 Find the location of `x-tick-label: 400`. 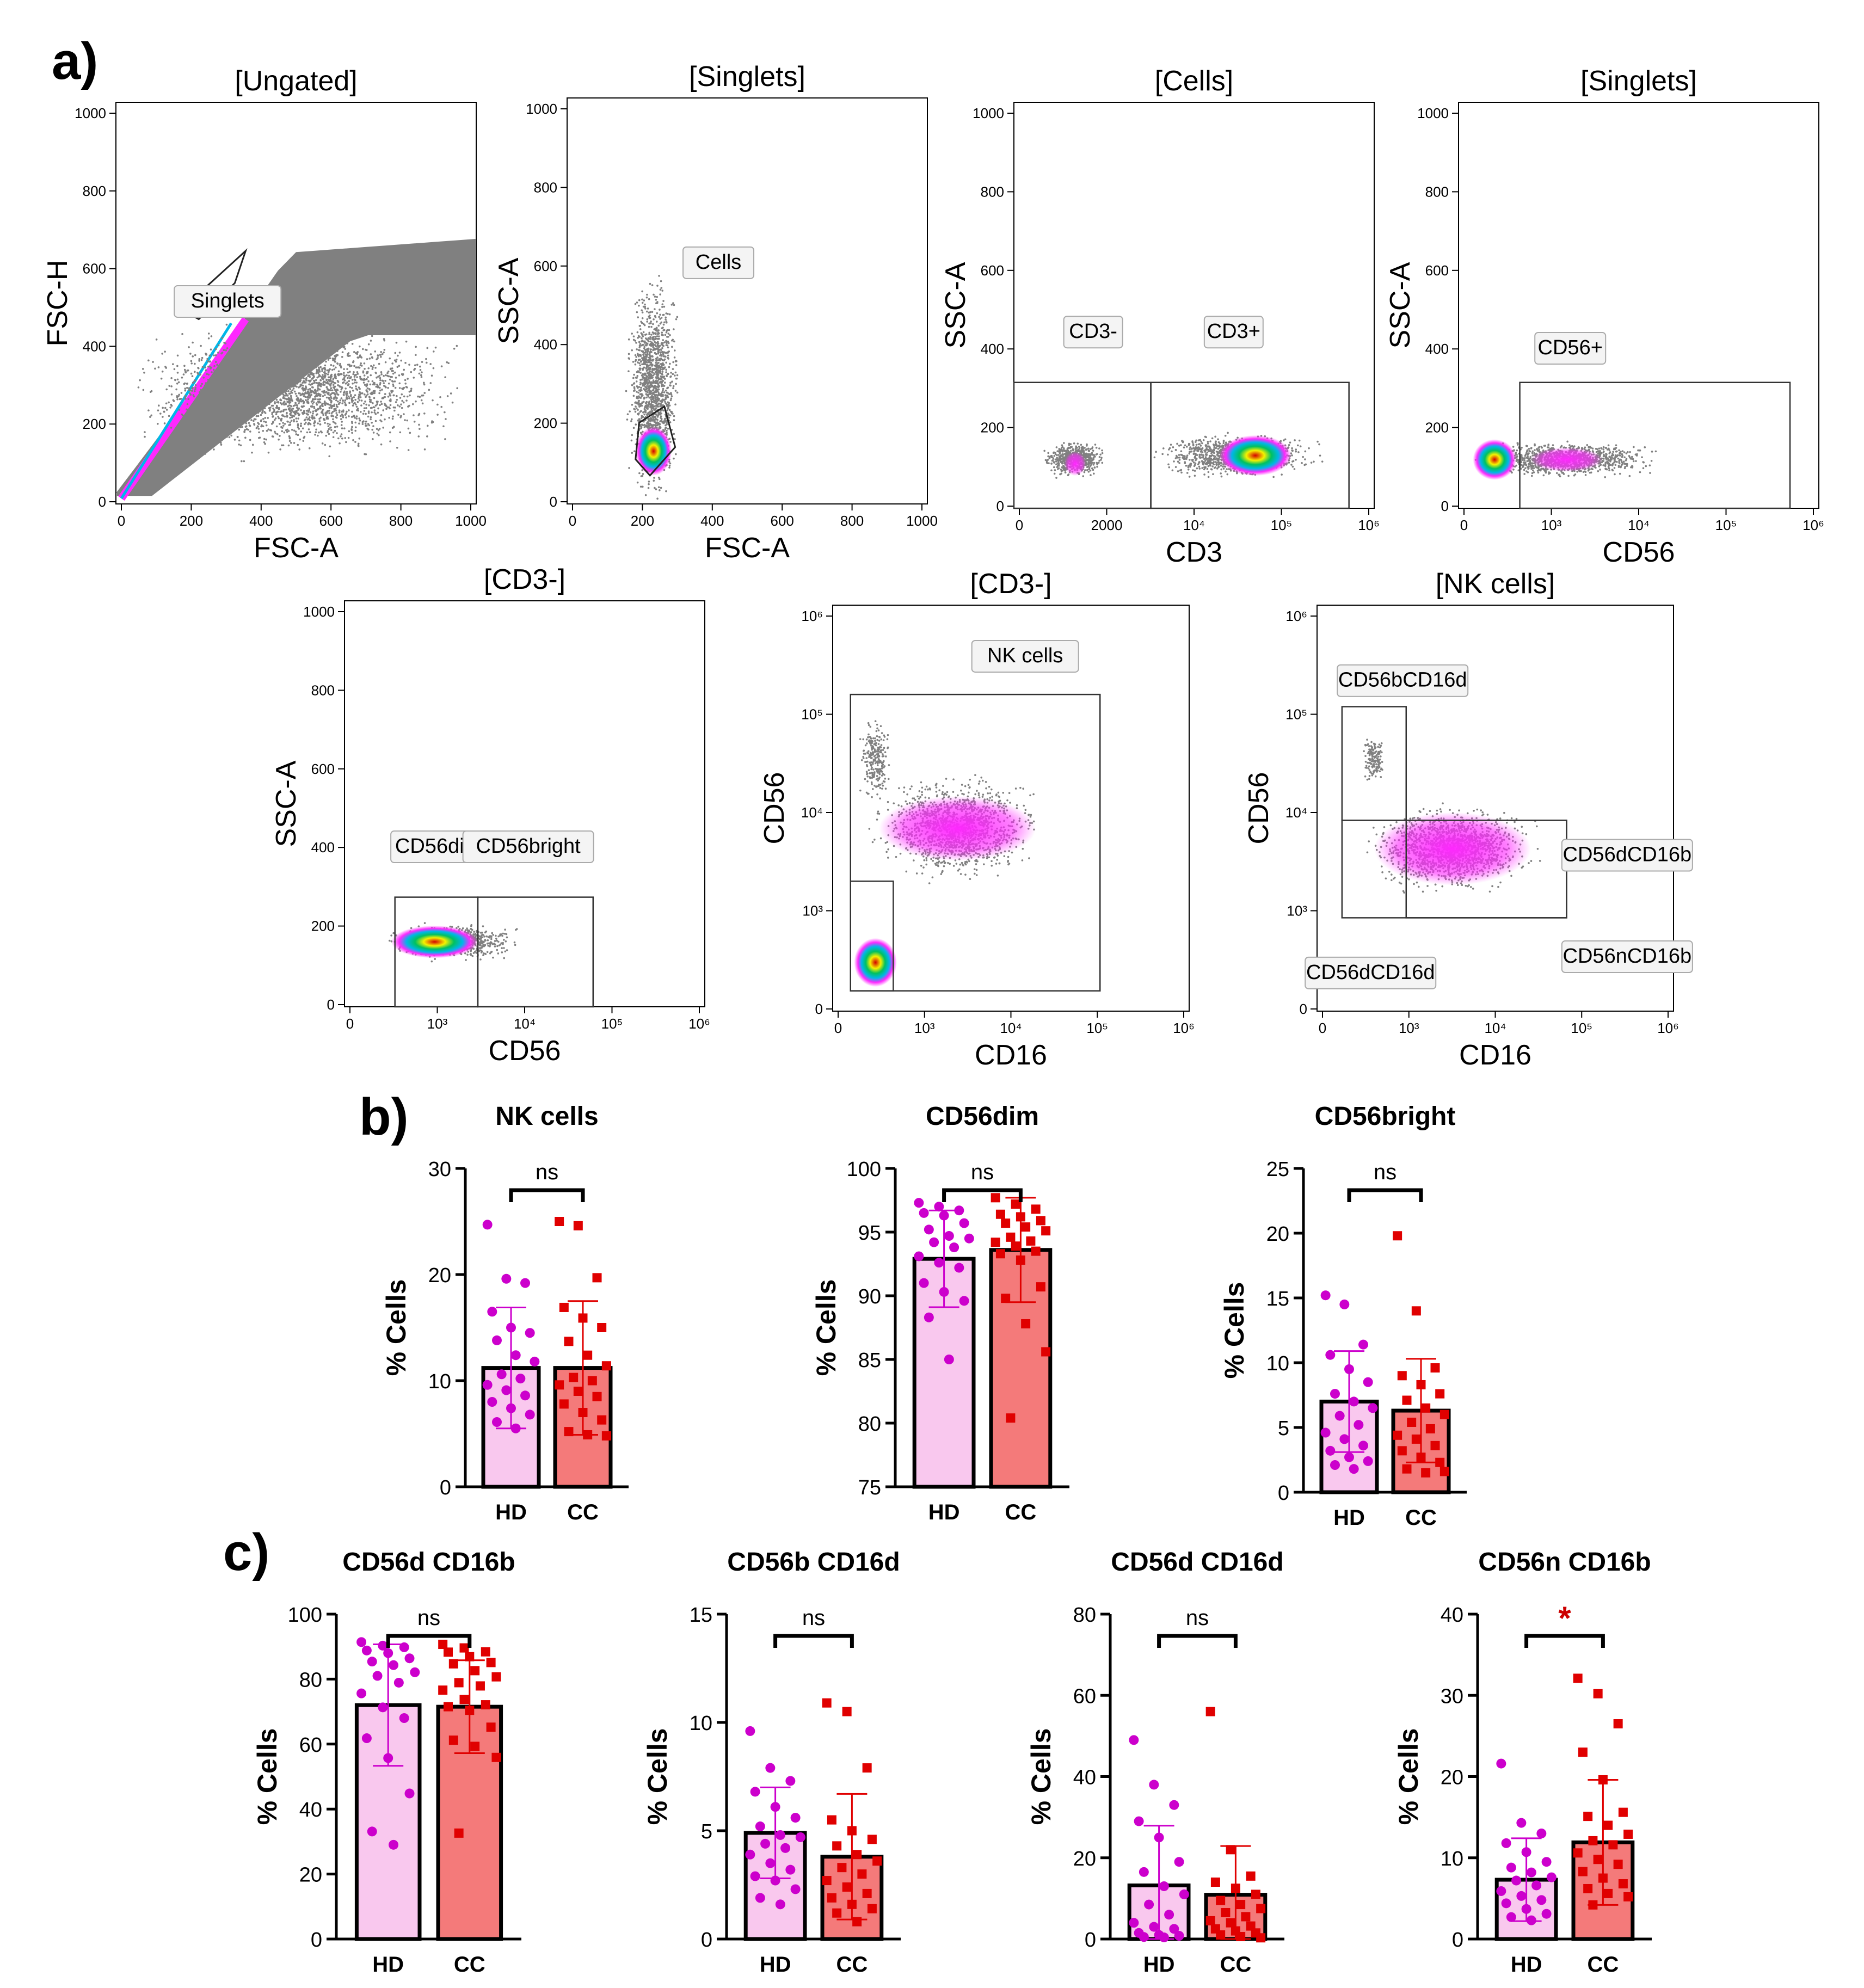

x-tick-label: 400 is located at coordinates (261, 521).